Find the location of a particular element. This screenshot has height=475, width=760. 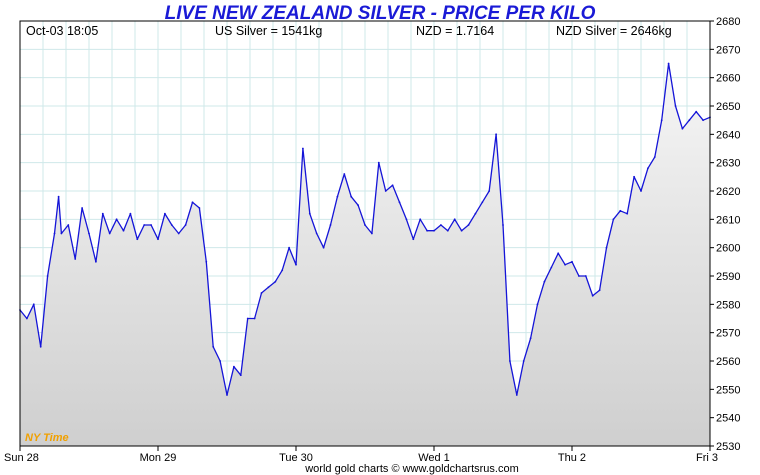

header-nzd-silver: NZD Silver = 2646kg is located at coordinates (614, 31).